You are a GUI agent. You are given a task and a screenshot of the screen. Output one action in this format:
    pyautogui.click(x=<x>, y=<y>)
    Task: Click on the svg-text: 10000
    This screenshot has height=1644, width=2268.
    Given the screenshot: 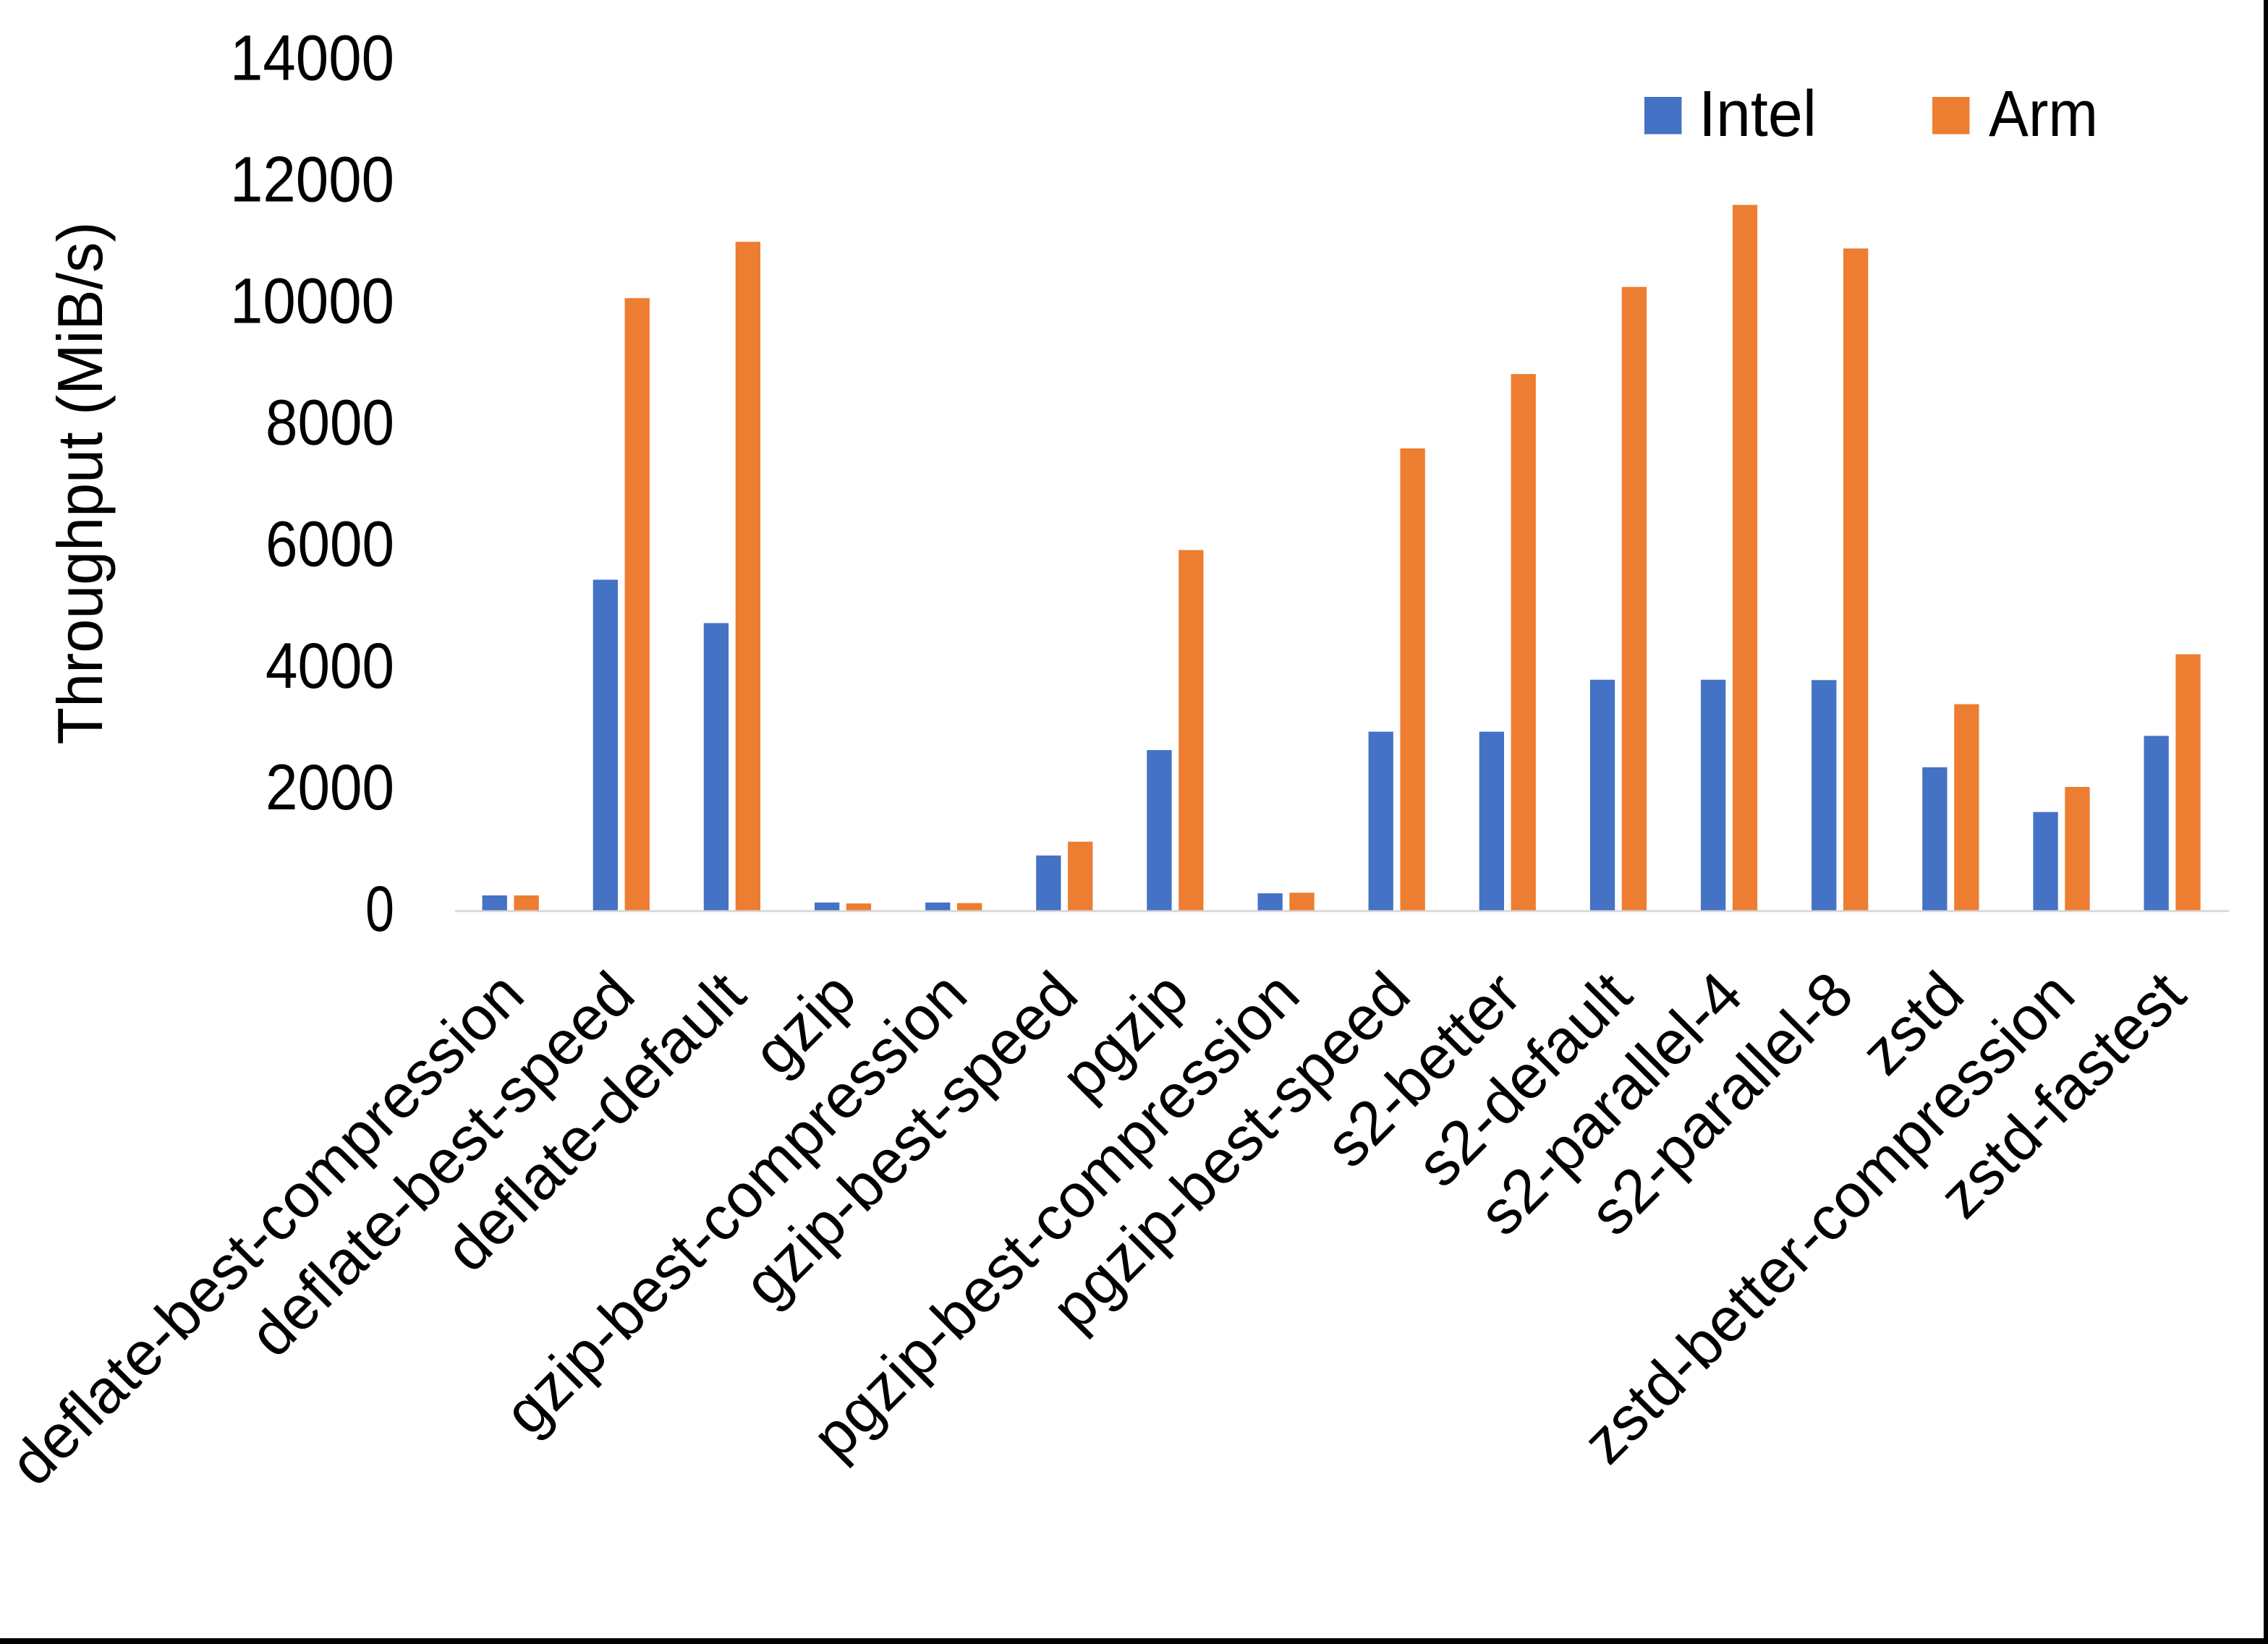 What is the action you would take?
    pyautogui.click(x=312, y=301)
    